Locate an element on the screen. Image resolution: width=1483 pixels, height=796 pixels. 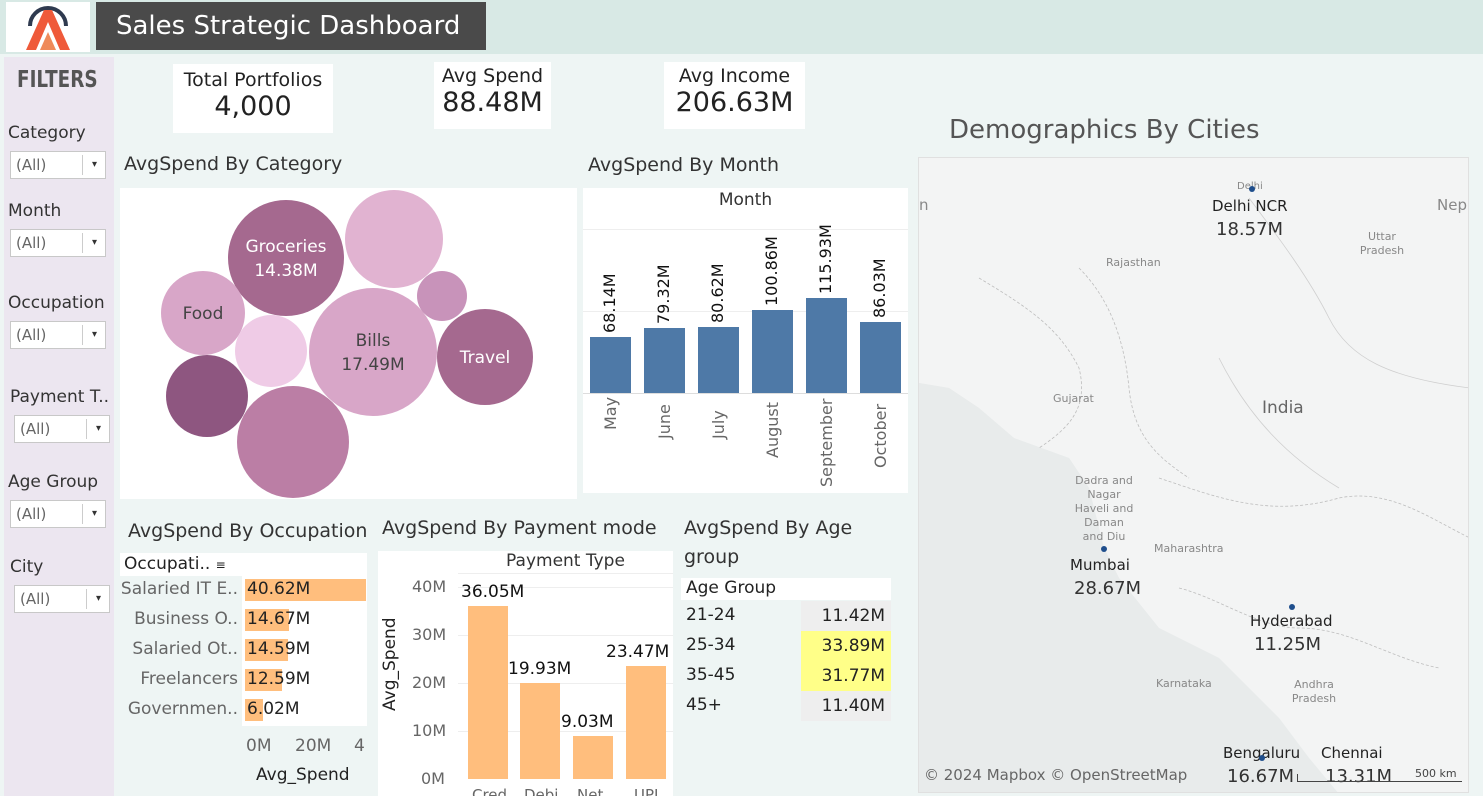
occupation-value: 14.59M is located at coordinates (279, 649).